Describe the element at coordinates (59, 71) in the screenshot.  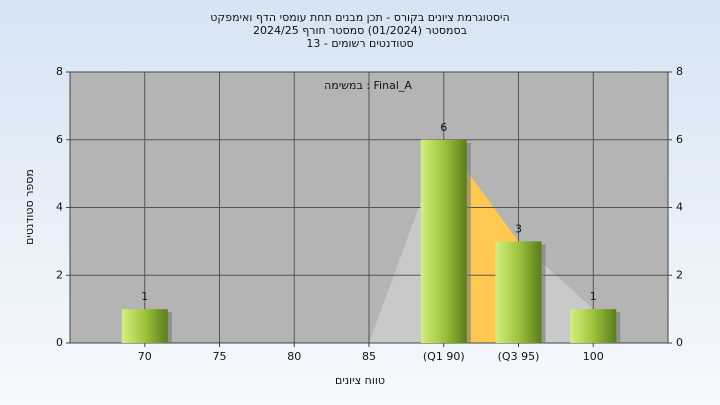
I see `y-tick-label: 8` at that location.